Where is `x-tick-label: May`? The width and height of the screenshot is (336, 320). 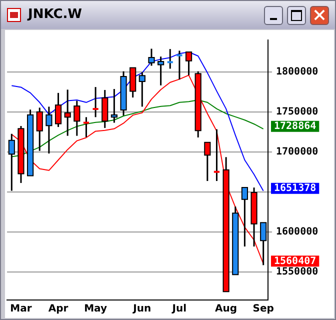
x-tick-label: May is located at coordinates (96, 309).